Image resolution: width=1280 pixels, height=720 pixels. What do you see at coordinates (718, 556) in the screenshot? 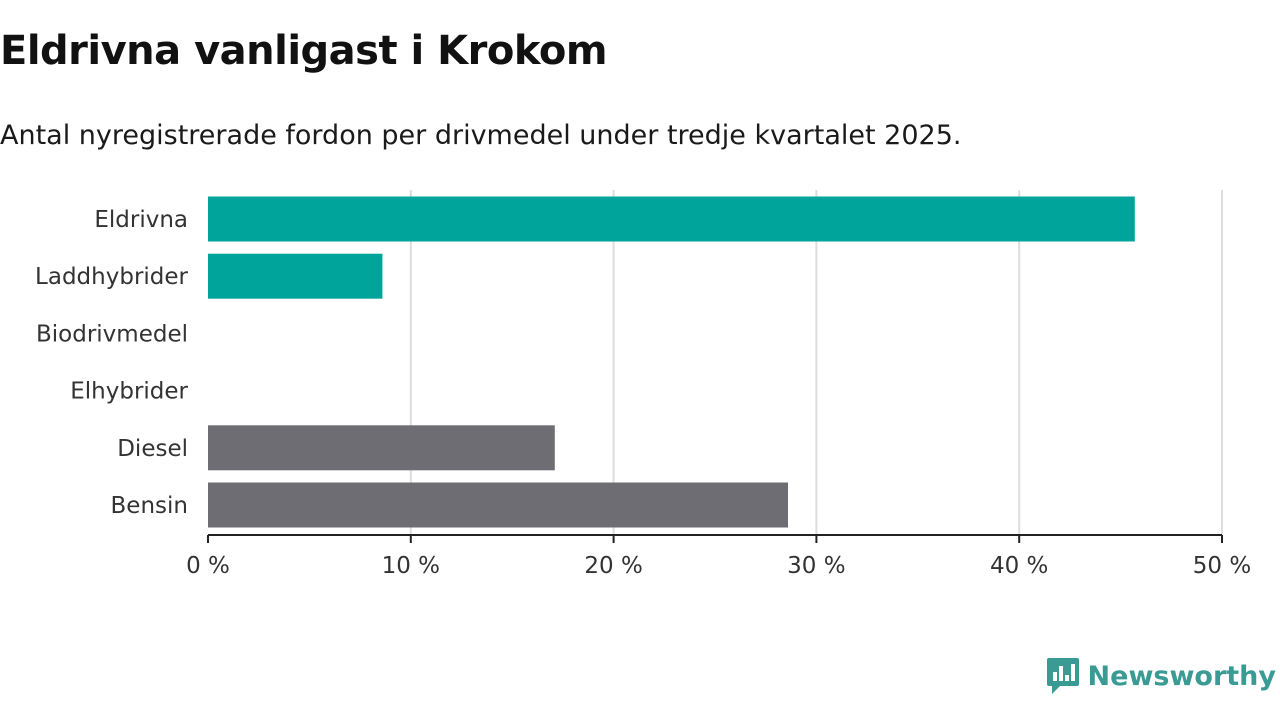
I see `x-axis: 0 % 10 % 20 % 30 % 40 % 50 %` at bounding box center [718, 556].